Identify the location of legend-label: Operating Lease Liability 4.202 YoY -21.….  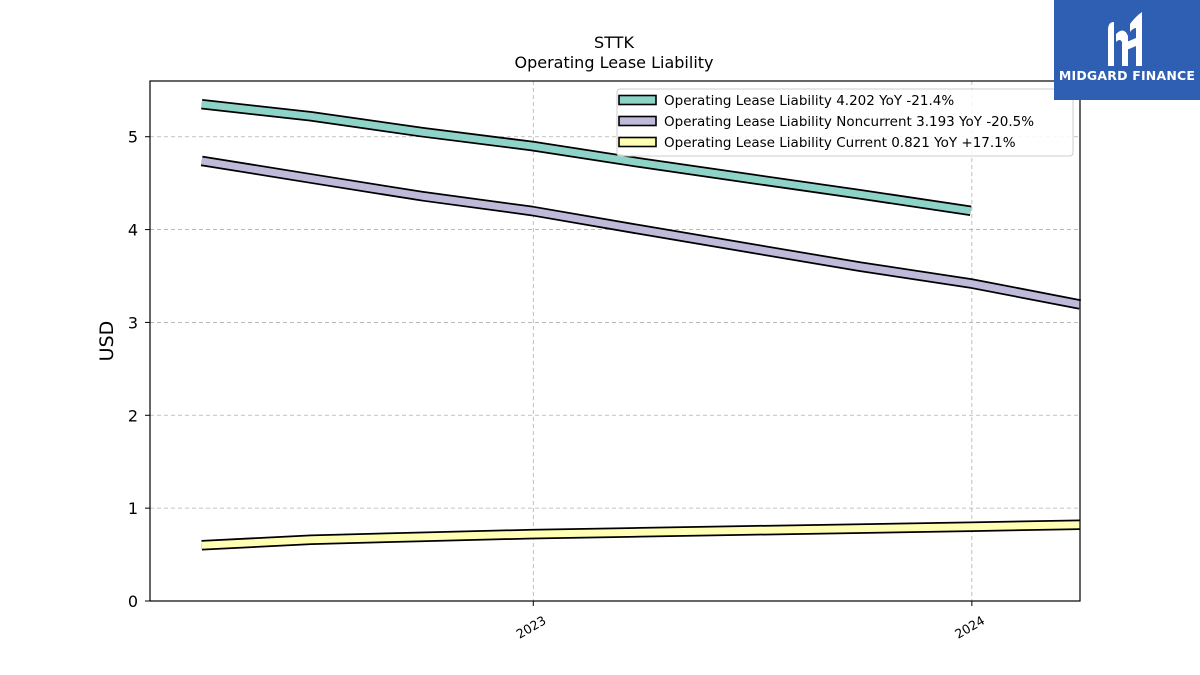
(809, 101).